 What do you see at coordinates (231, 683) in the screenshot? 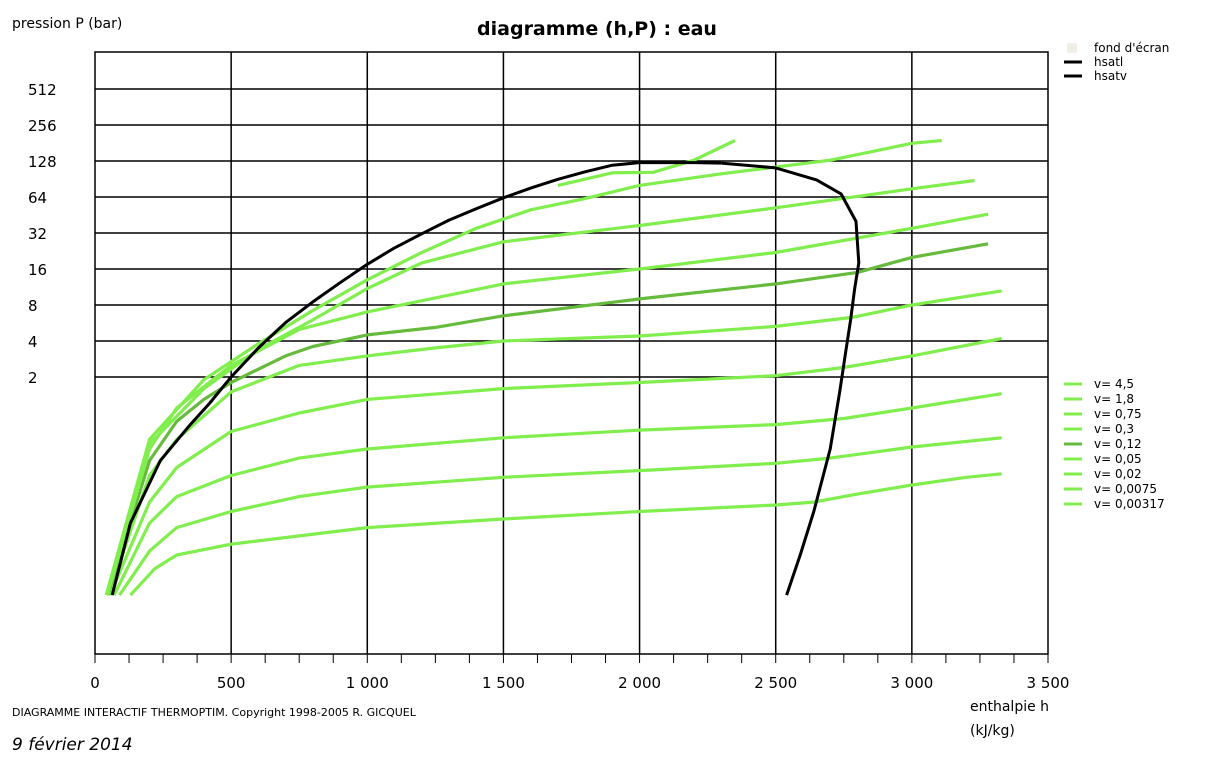
I see `x-tick-label: 500` at bounding box center [231, 683].